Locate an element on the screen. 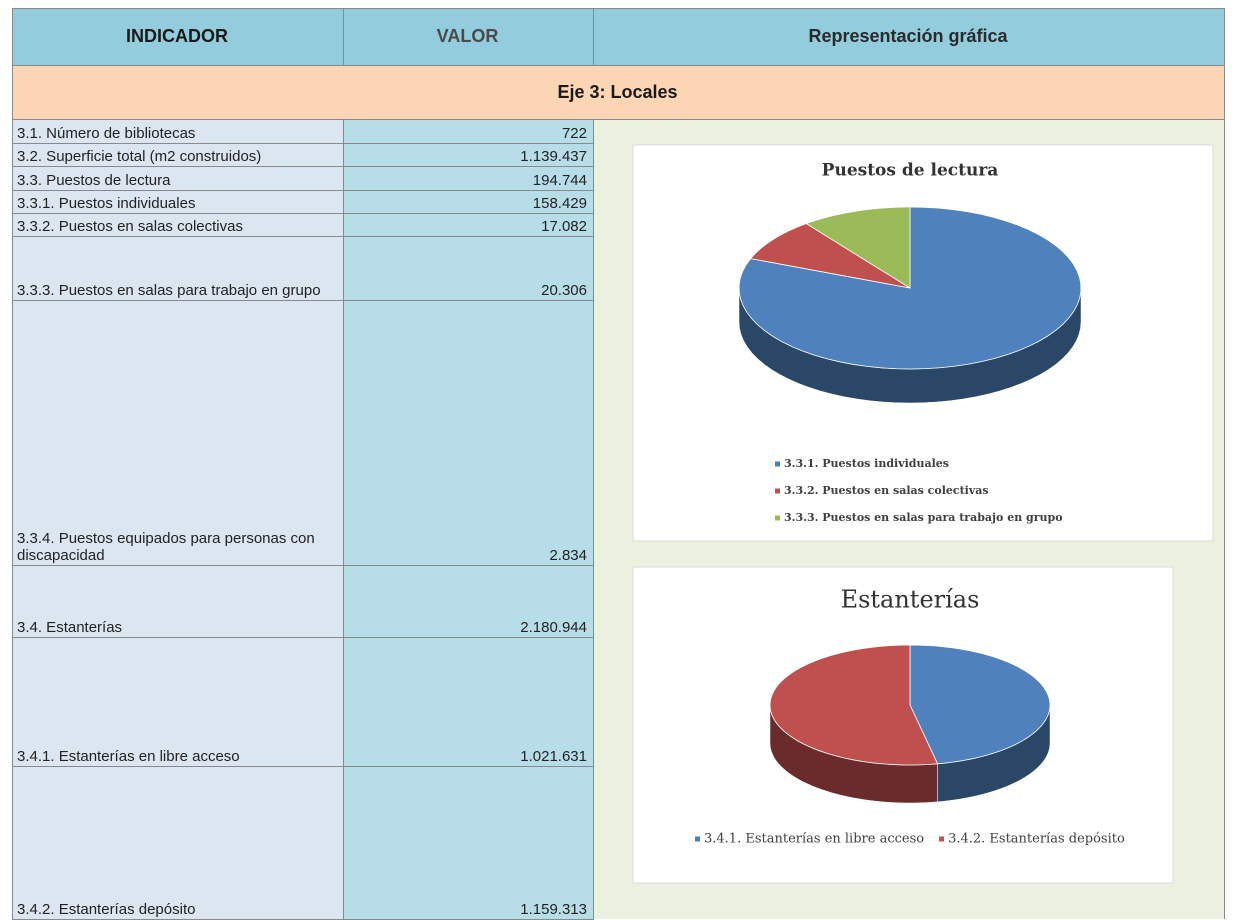 This screenshot has width=1235, height=920. value-text: 17.082 is located at coordinates (564, 226).